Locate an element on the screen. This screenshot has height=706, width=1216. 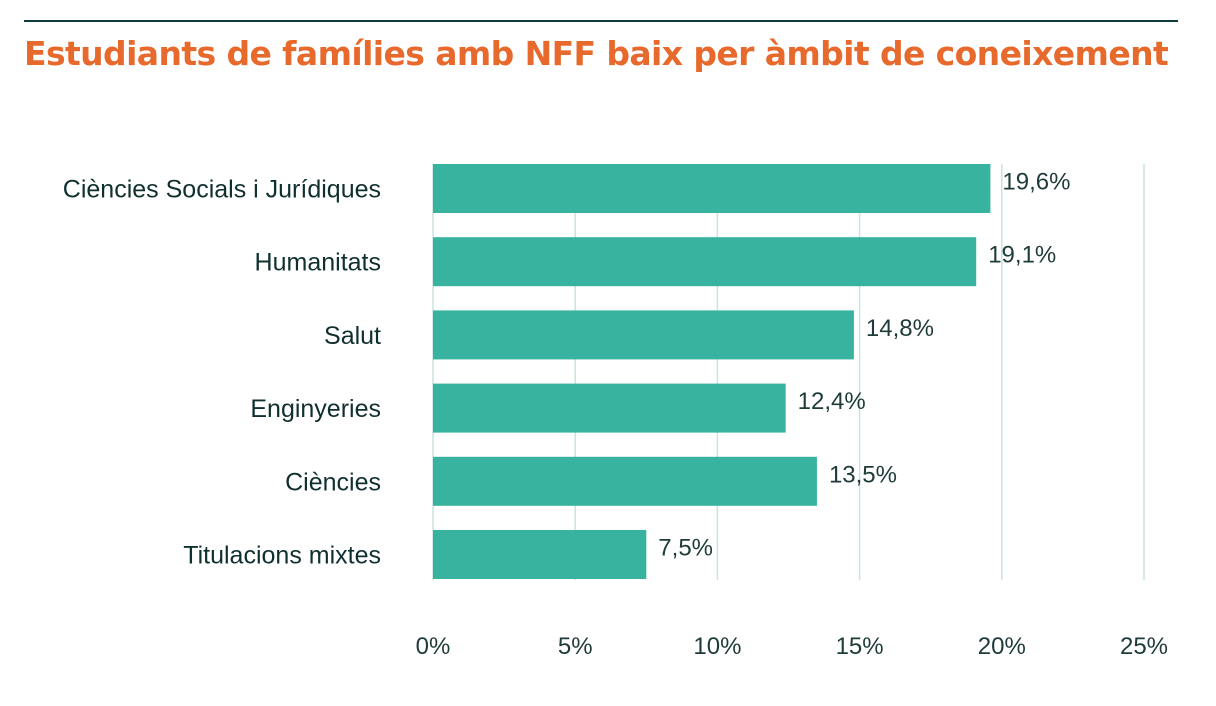
top-rule is located at coordinates (601, 21).